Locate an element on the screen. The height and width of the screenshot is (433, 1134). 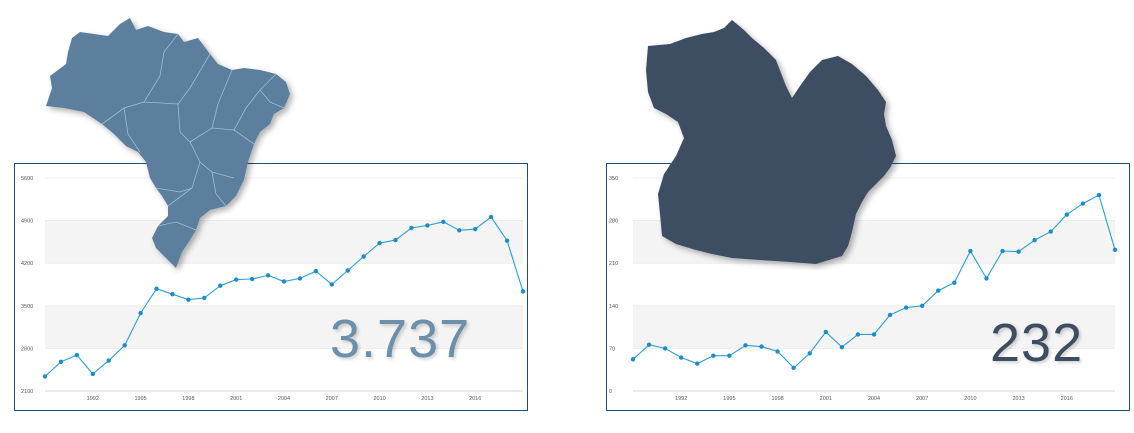
y-tick-label: 210 is located at coordinates (613, 264).